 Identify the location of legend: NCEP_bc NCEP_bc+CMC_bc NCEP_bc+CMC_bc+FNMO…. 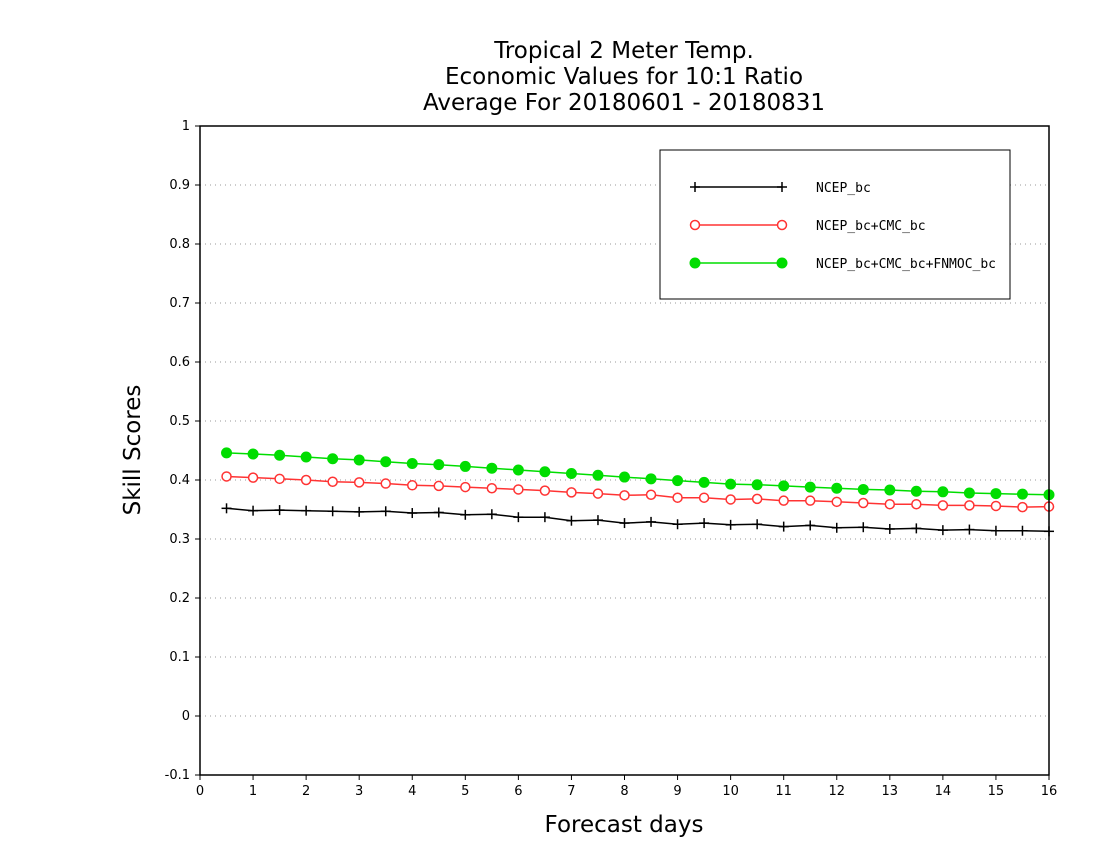
(835, 224).